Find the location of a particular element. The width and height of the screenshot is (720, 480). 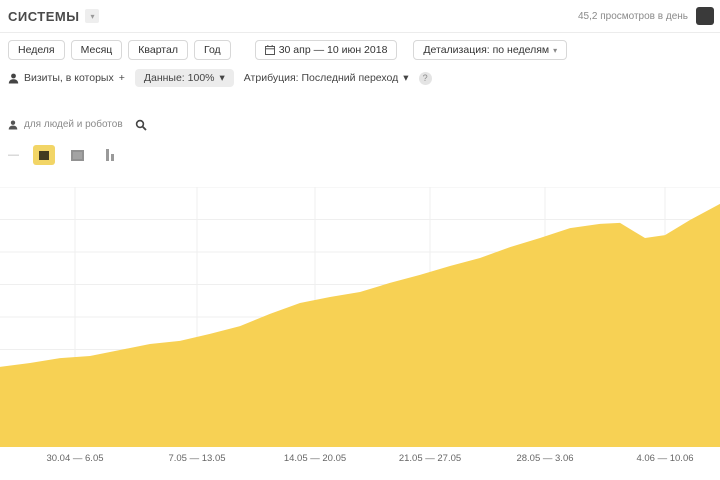

stacked-chart-icon is located at coordinates (77, 155).